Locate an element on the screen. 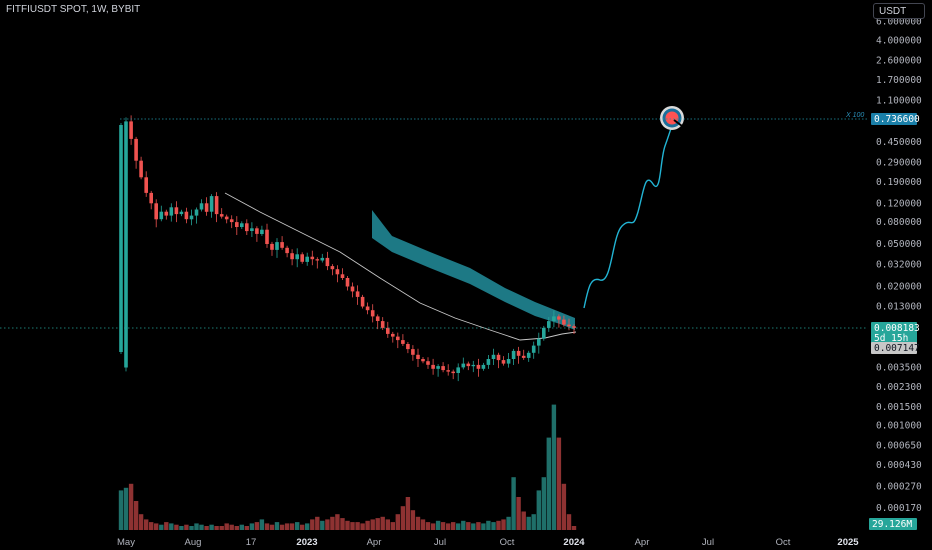 This screenshot has height=550, width=932. moving-average-line is located at coordinates (400, 266).